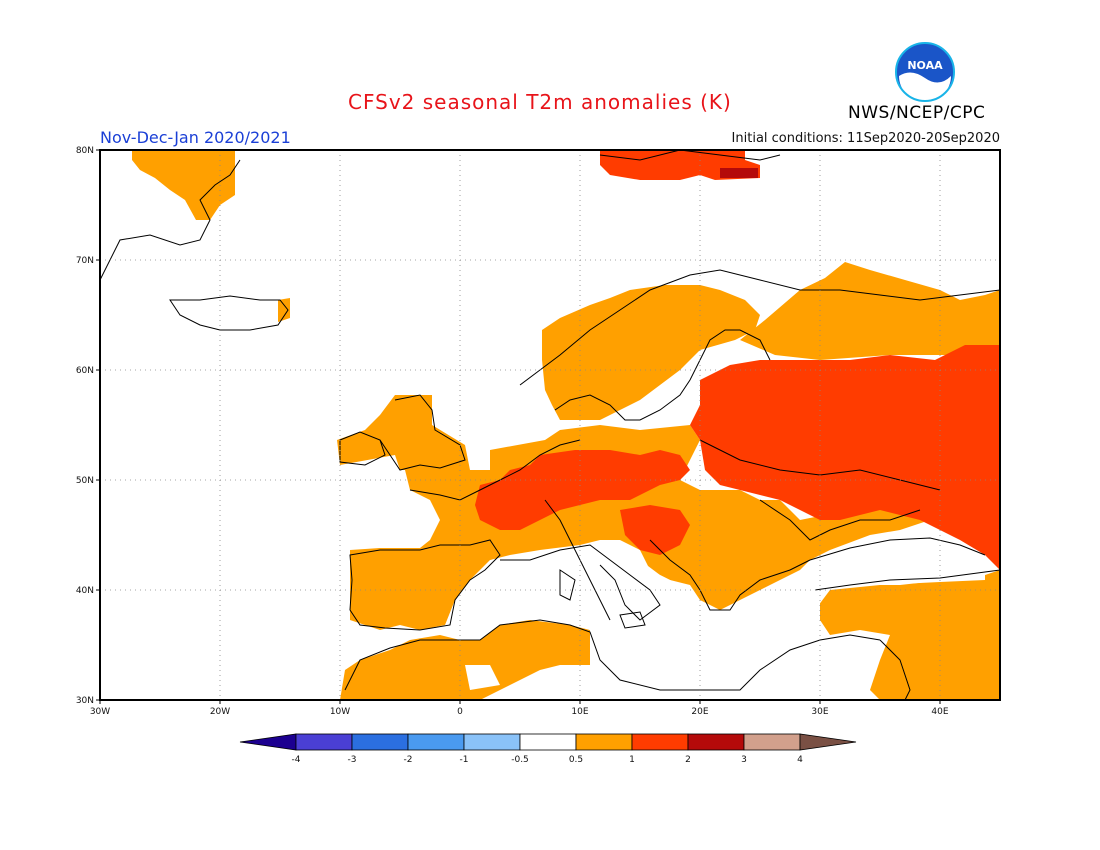 The image size is (1100, 850). What do you see at coordinates (220, 712) in the screenshot?
I see `lon-tick-label: 20W` at bounding box center [220, 712].